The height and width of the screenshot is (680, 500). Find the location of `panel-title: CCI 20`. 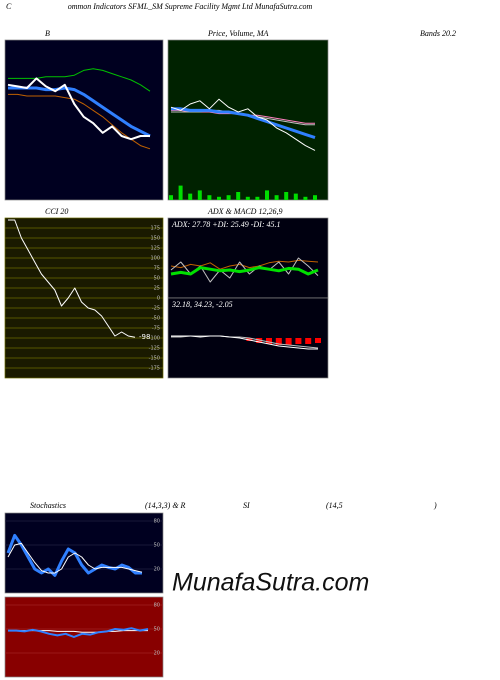

panel-title: CCI 20 is located at coordinates (56, 211).